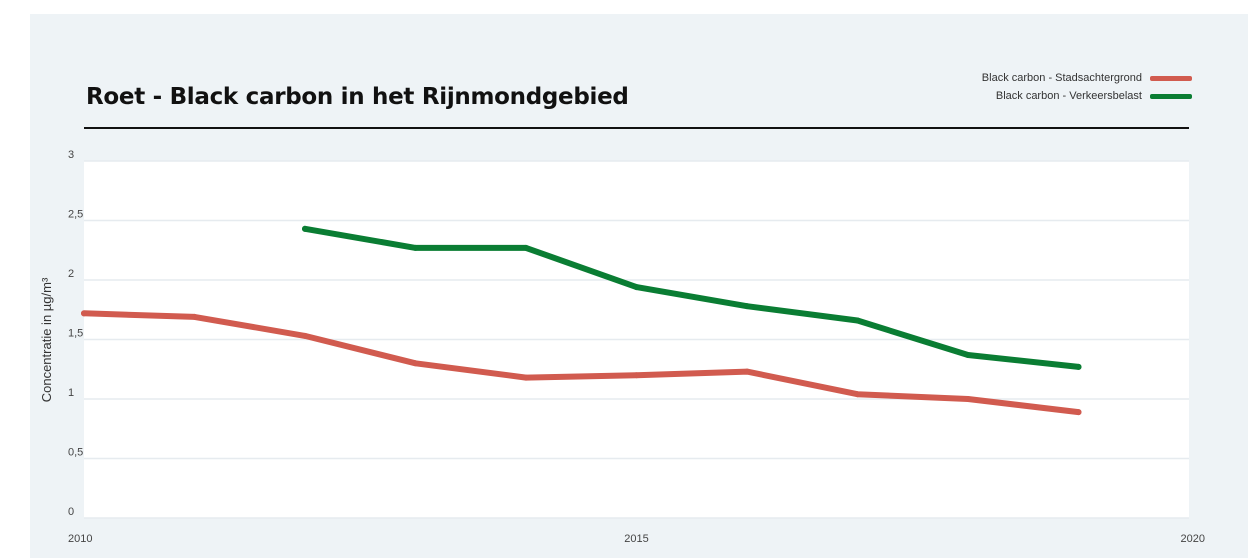 This screenshot has width=1258, height=558. I want to click on y-axis-ticks: 0 0,5 1 1,5 2 2,5 3, so click(75, 333).